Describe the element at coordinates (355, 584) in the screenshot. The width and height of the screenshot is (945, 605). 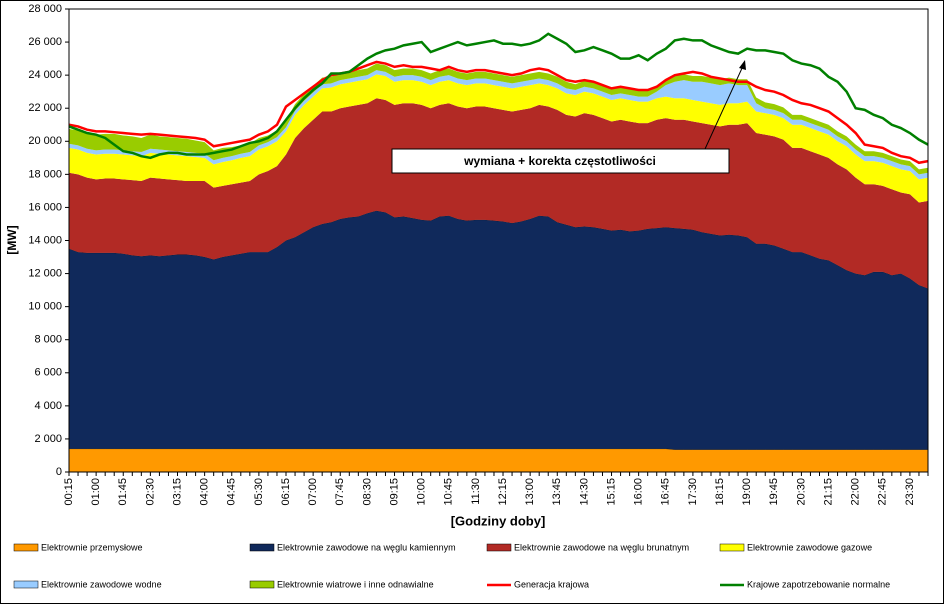
I see `legend-label: Elektrownie wiatrowe i inne odnawialne` at that location.